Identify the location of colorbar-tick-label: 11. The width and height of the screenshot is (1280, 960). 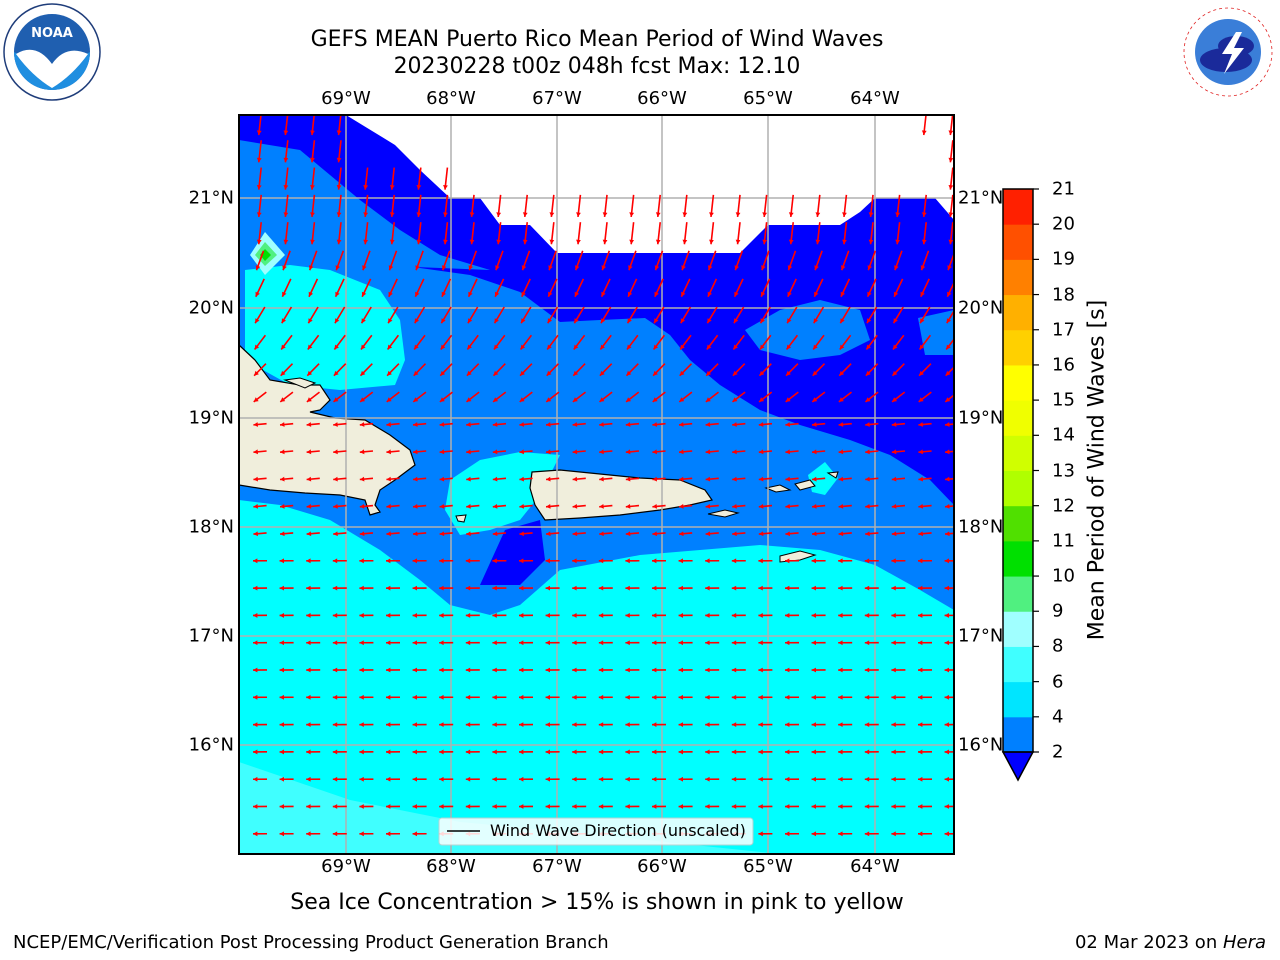
(1063, 541).